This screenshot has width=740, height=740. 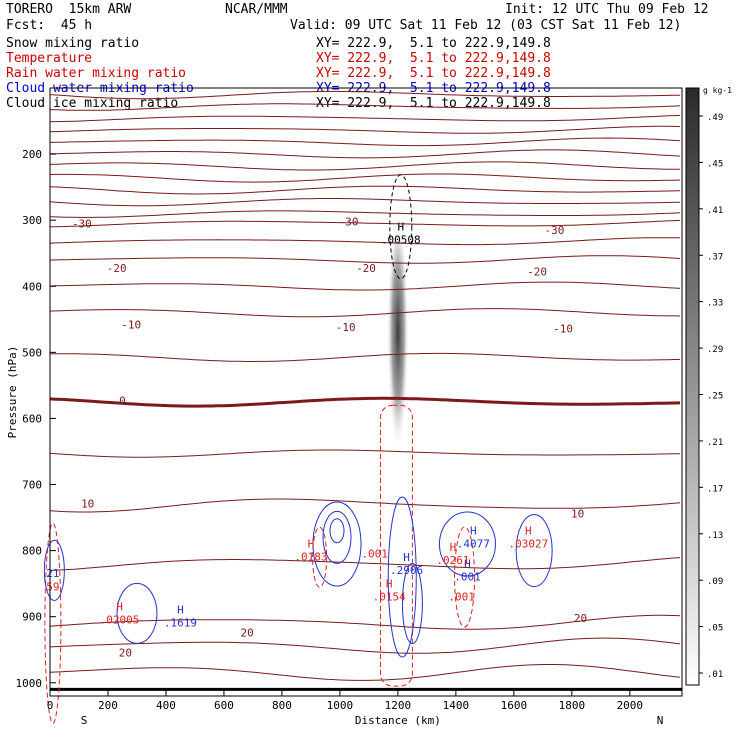 What do you see at coordinates (715, 164) in the screenshot?
I see `colorbar-tick-label: .45` at bounding box center [715, 164].